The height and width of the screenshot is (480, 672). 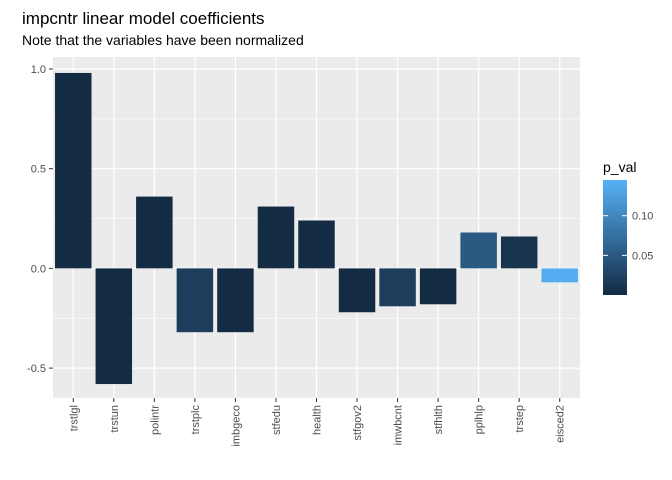 What do you see at coordinates (559, 275) in the screenshot?
I see `bar-eisced2` at bounding box center [559, 275].